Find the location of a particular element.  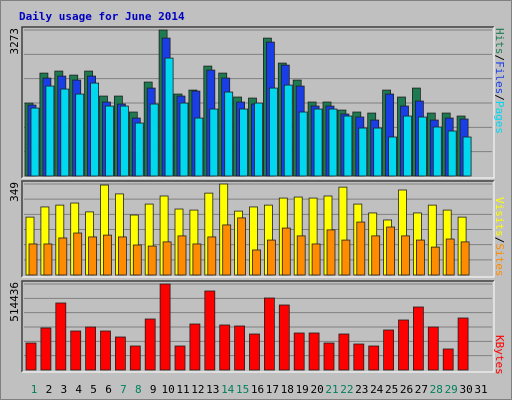

x-tick-label: 27 is located at coordinates (421, 389).